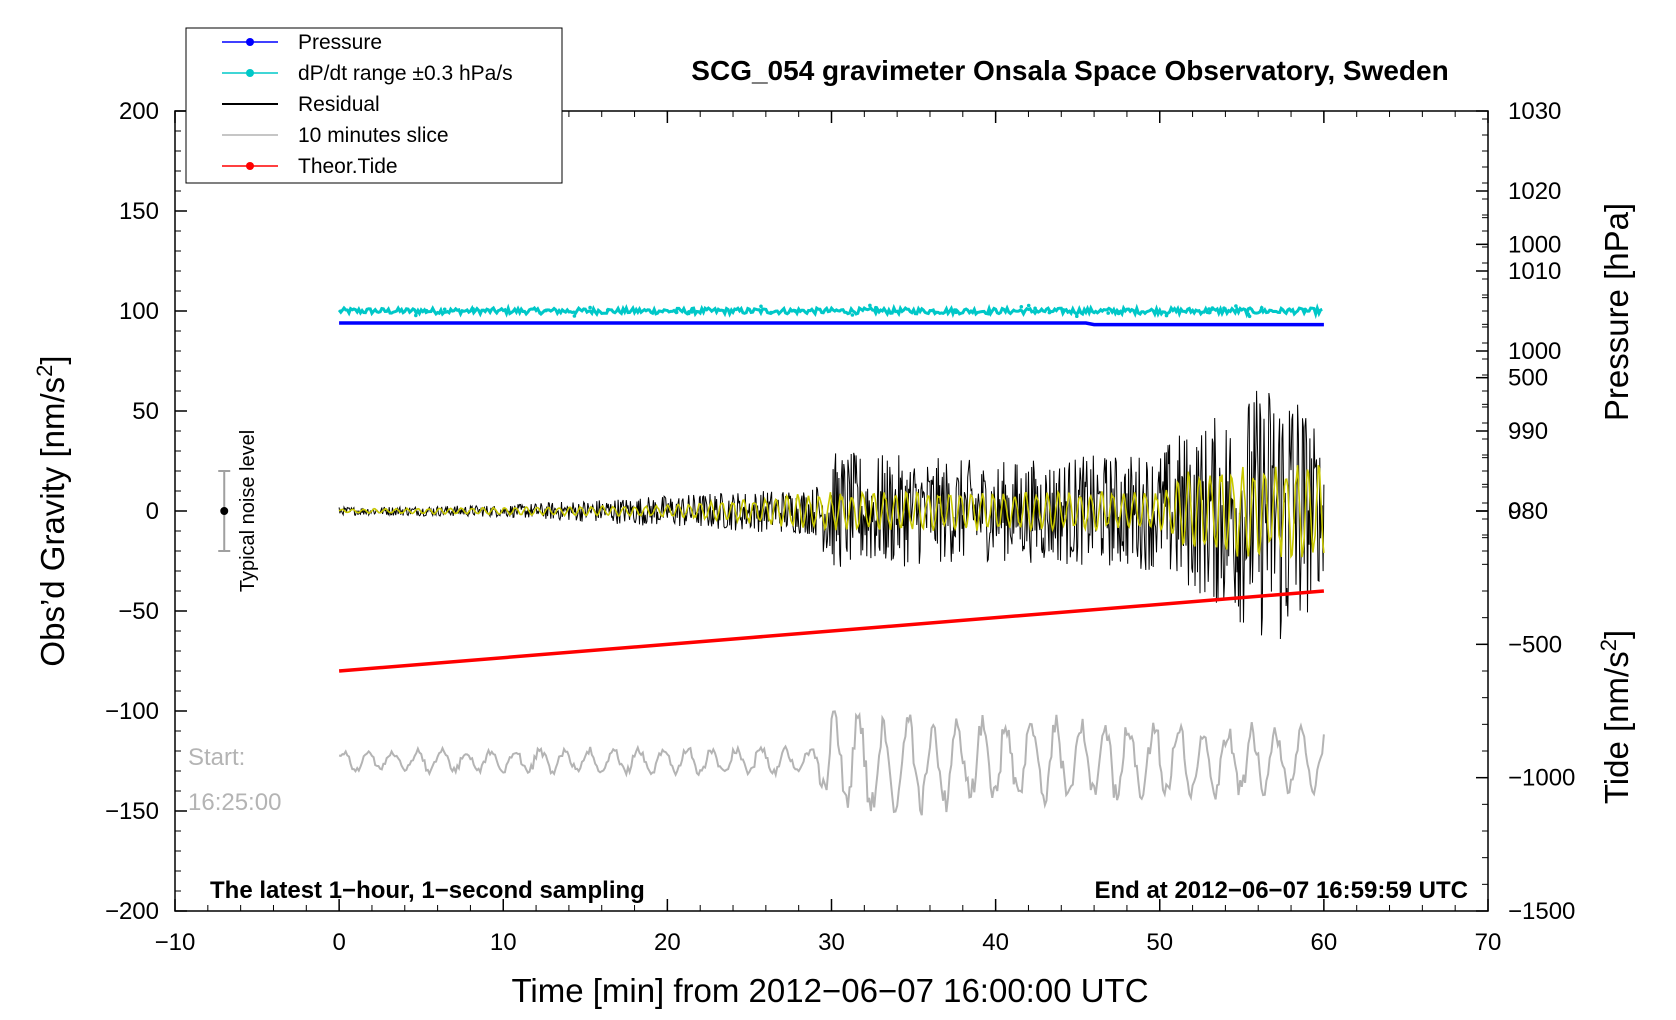 The image size is (1676, 1020). I want to click on noise-label: Typical noise level, so click(248, 511).